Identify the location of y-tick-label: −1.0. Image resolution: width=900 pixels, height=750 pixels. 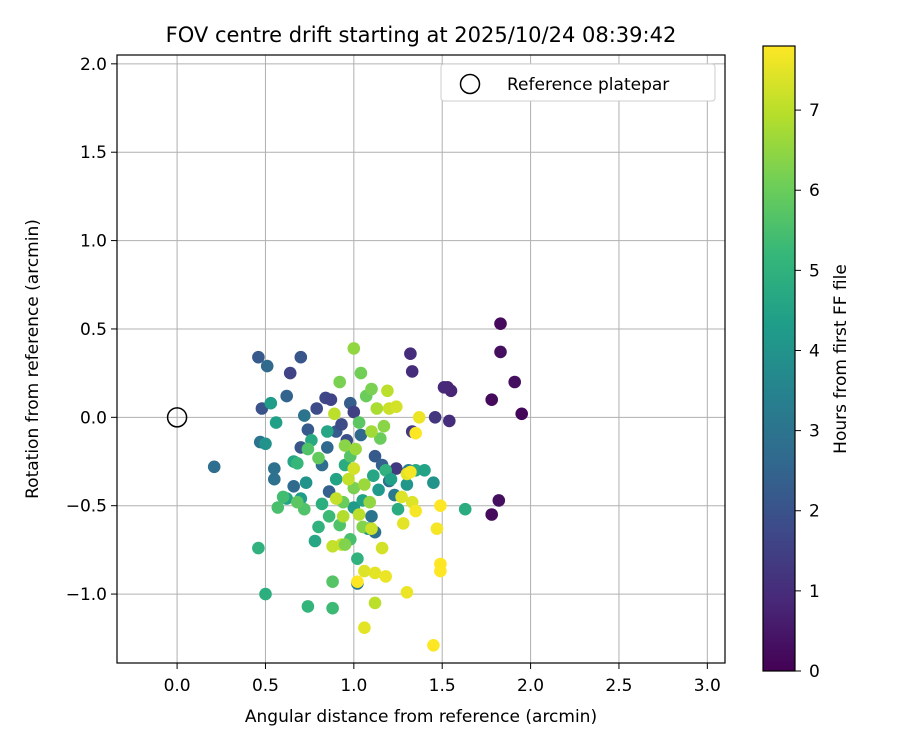
(86, 595).